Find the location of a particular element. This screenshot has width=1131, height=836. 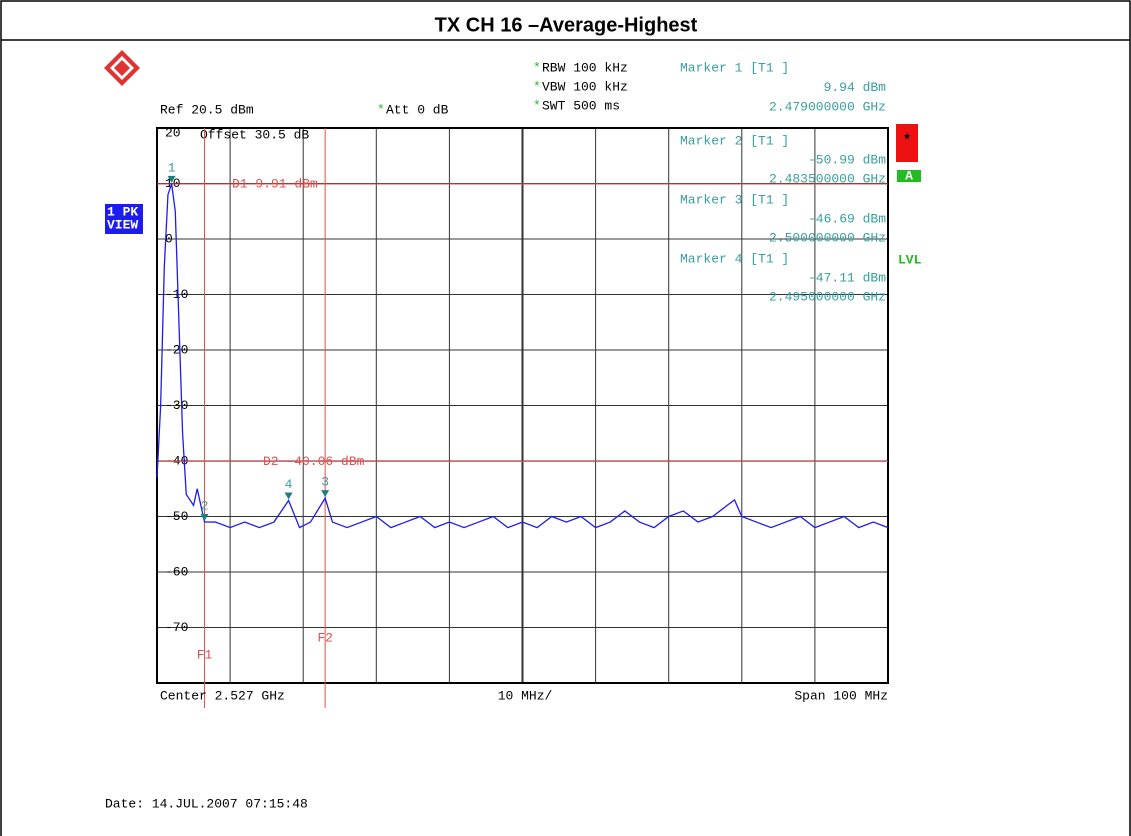

trace-box is located at coordinates (124, 219).